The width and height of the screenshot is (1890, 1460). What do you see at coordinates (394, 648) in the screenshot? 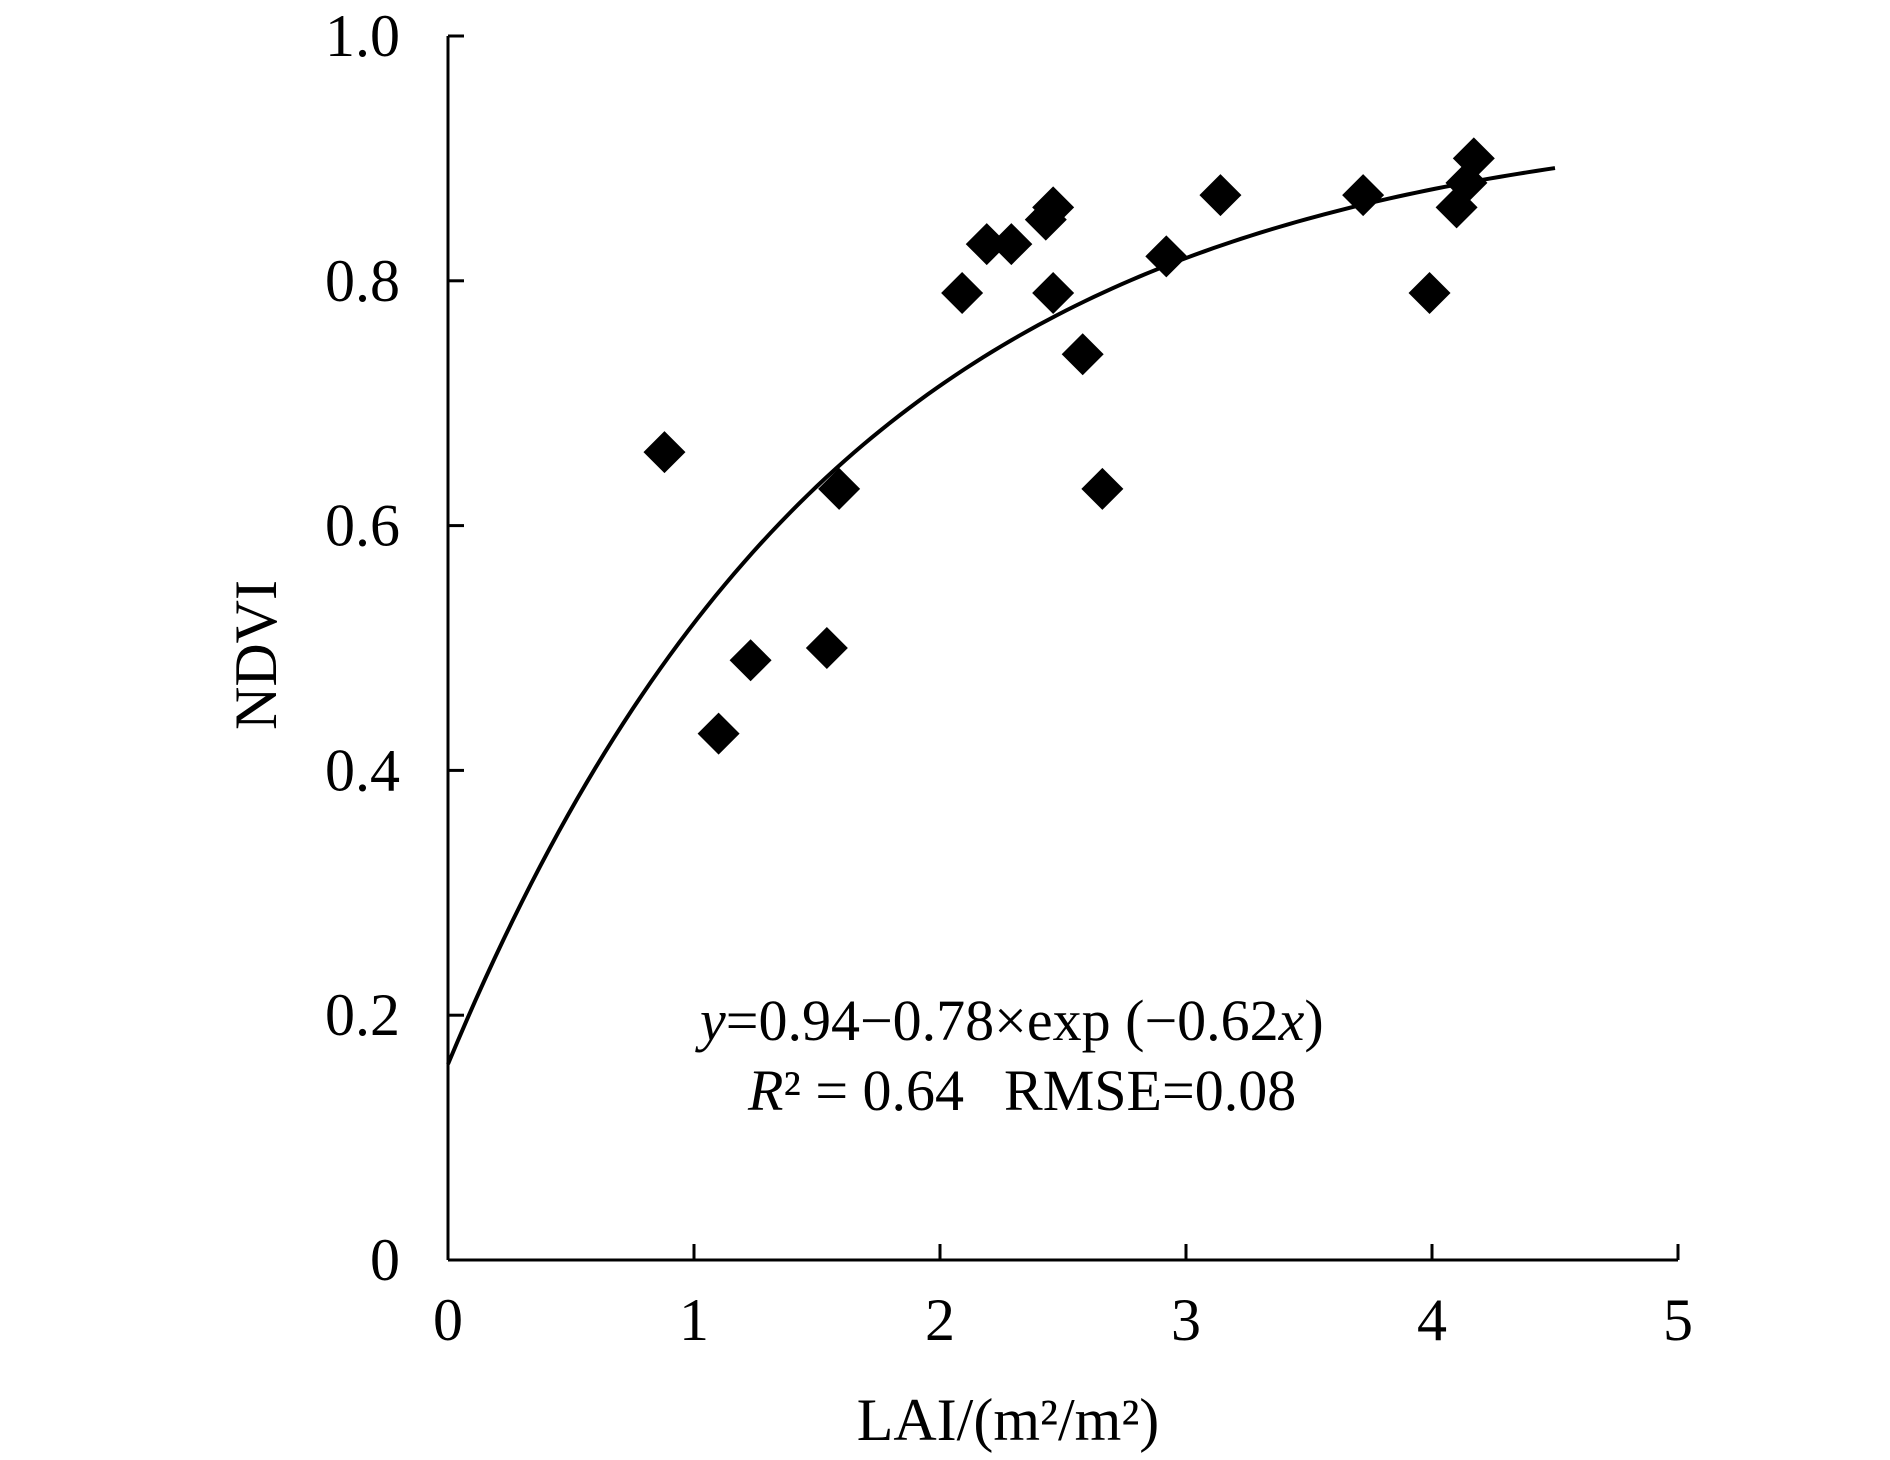
I see `y-ticks: 0 0.2 0.4 0.6 0.8 1.0` at bounding box center [394, 648].